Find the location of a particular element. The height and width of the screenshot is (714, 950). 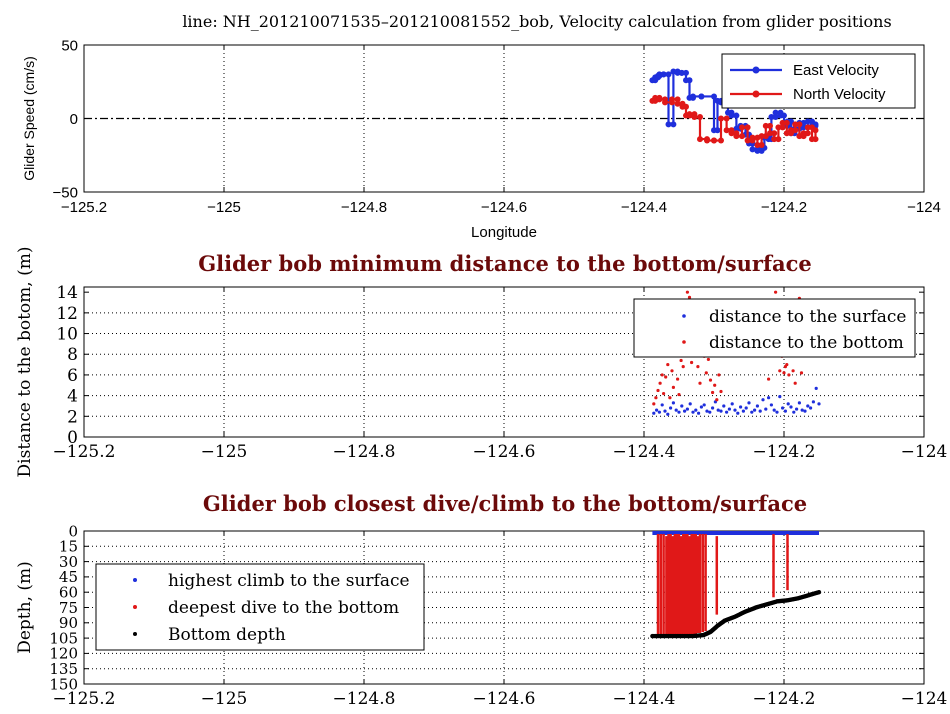

y-tick-label: 2 is located at coordinates (72, 417).